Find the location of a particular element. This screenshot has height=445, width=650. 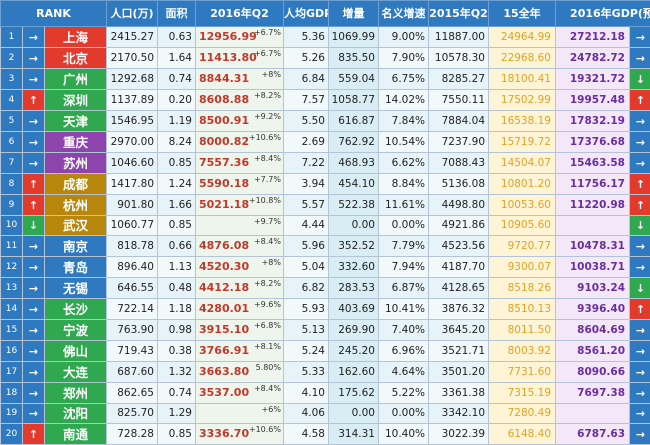

header-q2-2015: 2015年Q2 is located at coordinates (459, 14).